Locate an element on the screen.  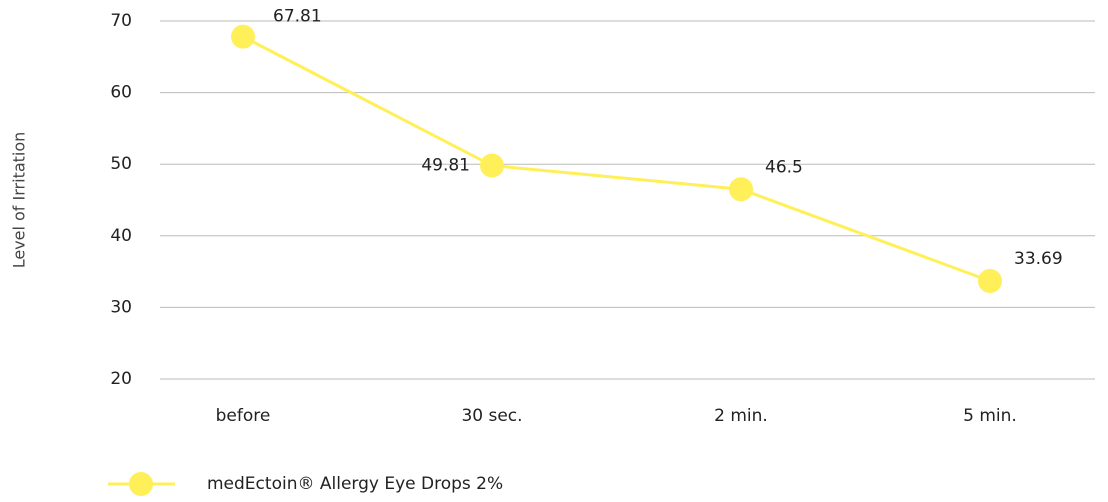
data-label: 49.81 is located at coordinates (445, 166).